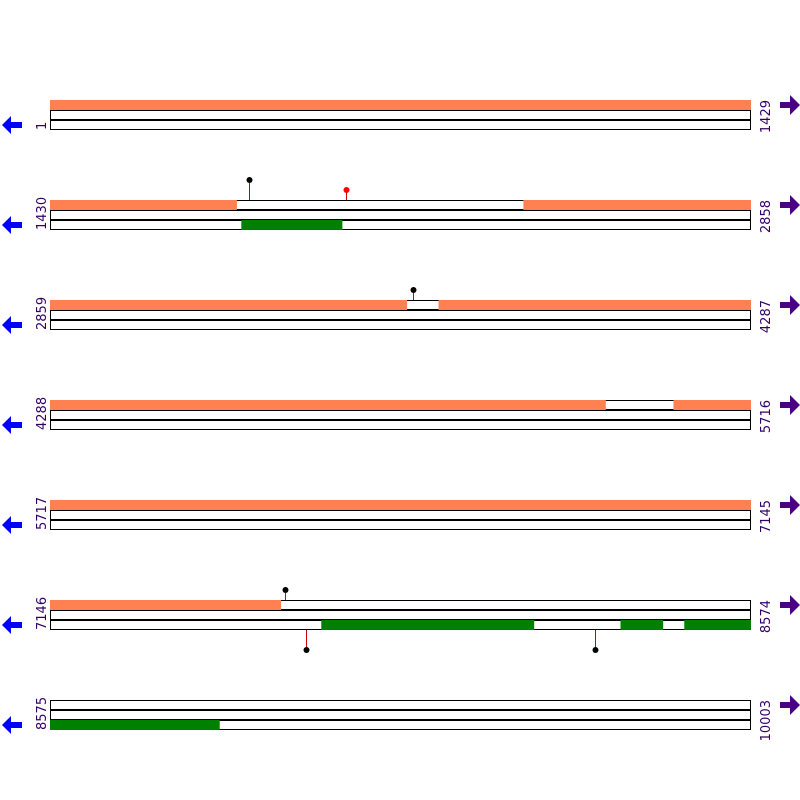  Describe the element at coordinates (766, 216) in the screenshot. I see `row-end-coordinate: 2858` at that location.